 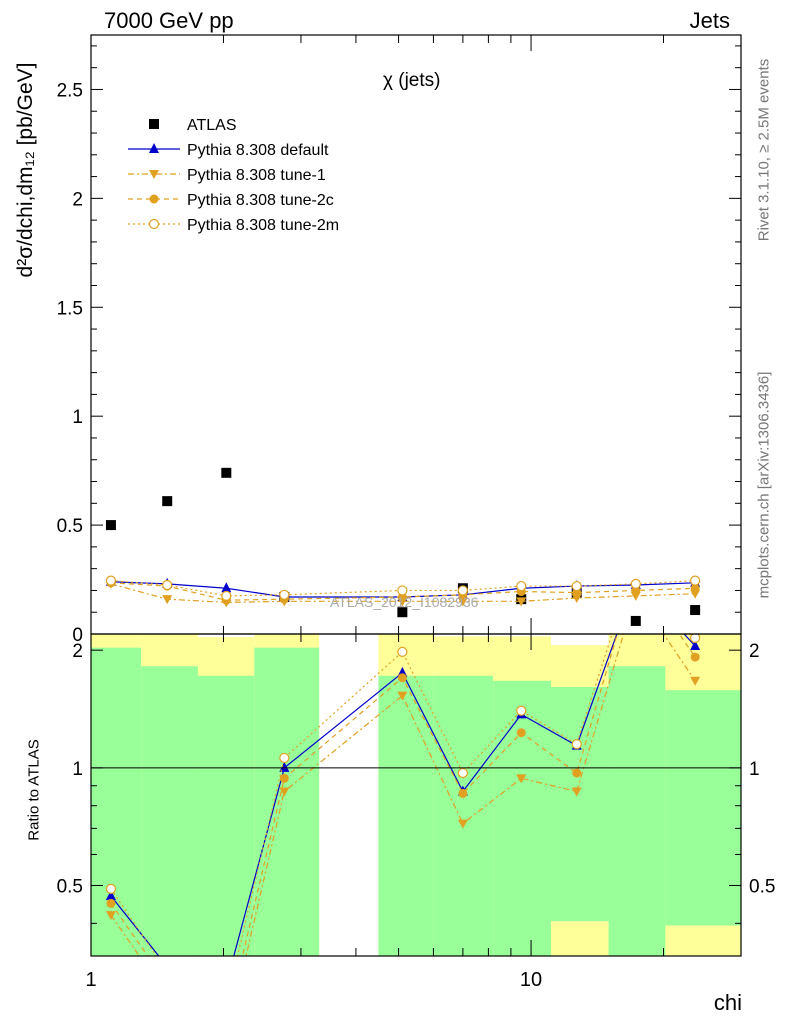 I want to click on header-category-label: Jets, so click(x=709, y=20).